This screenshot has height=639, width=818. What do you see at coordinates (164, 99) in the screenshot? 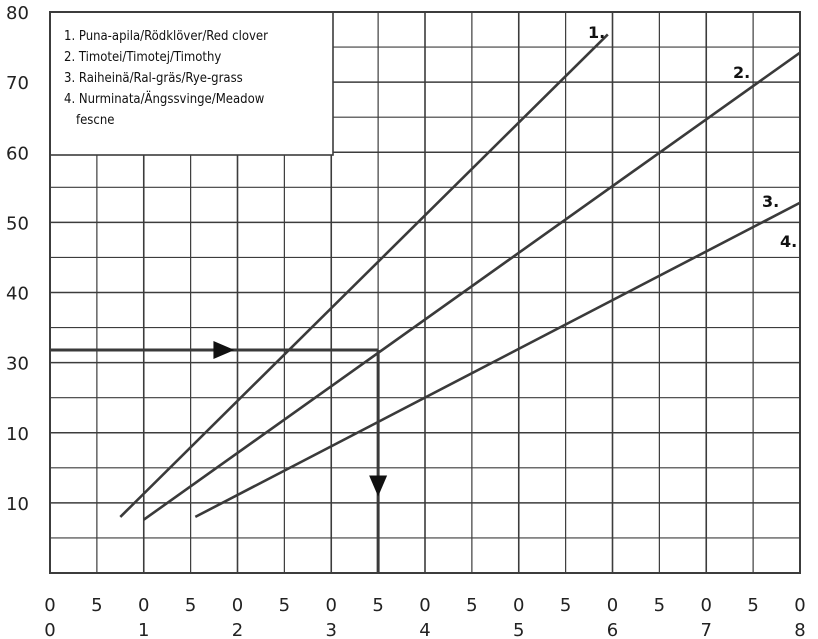
I see `legend-entry: 4. Nurminata/Ängssvinge/Meadow` at bounding box center [164, 99].